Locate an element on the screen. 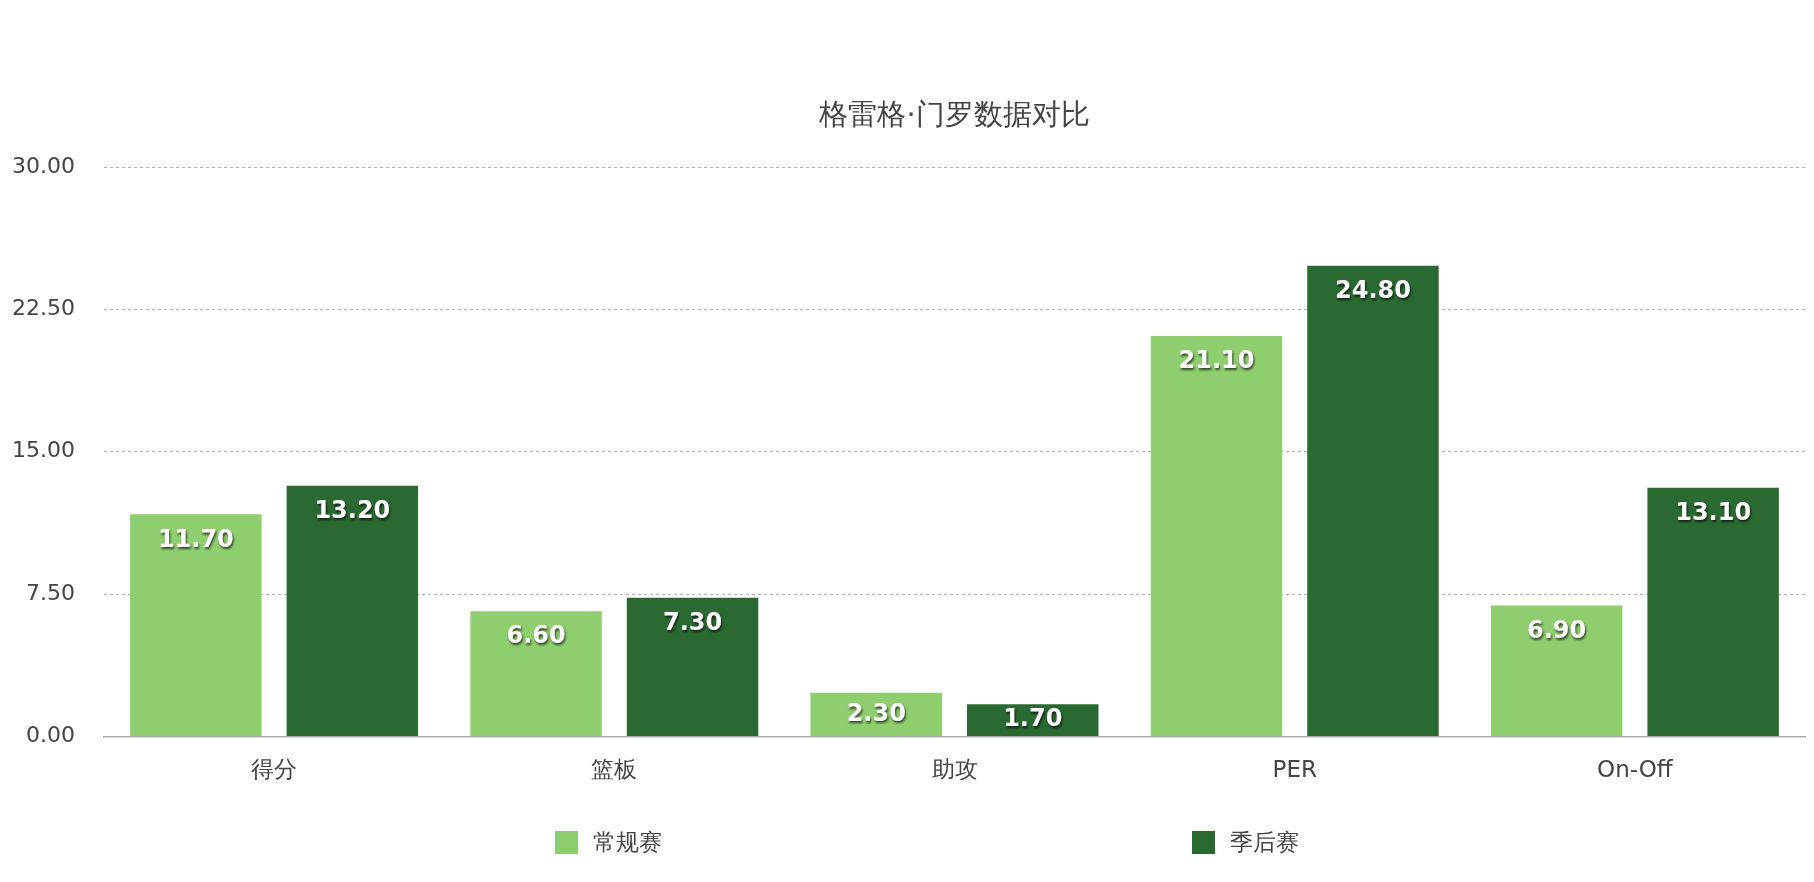 The height and width of the screenshot is (882, 1814). y-tick-label: 30.00 is located at coordinates (43, 165).